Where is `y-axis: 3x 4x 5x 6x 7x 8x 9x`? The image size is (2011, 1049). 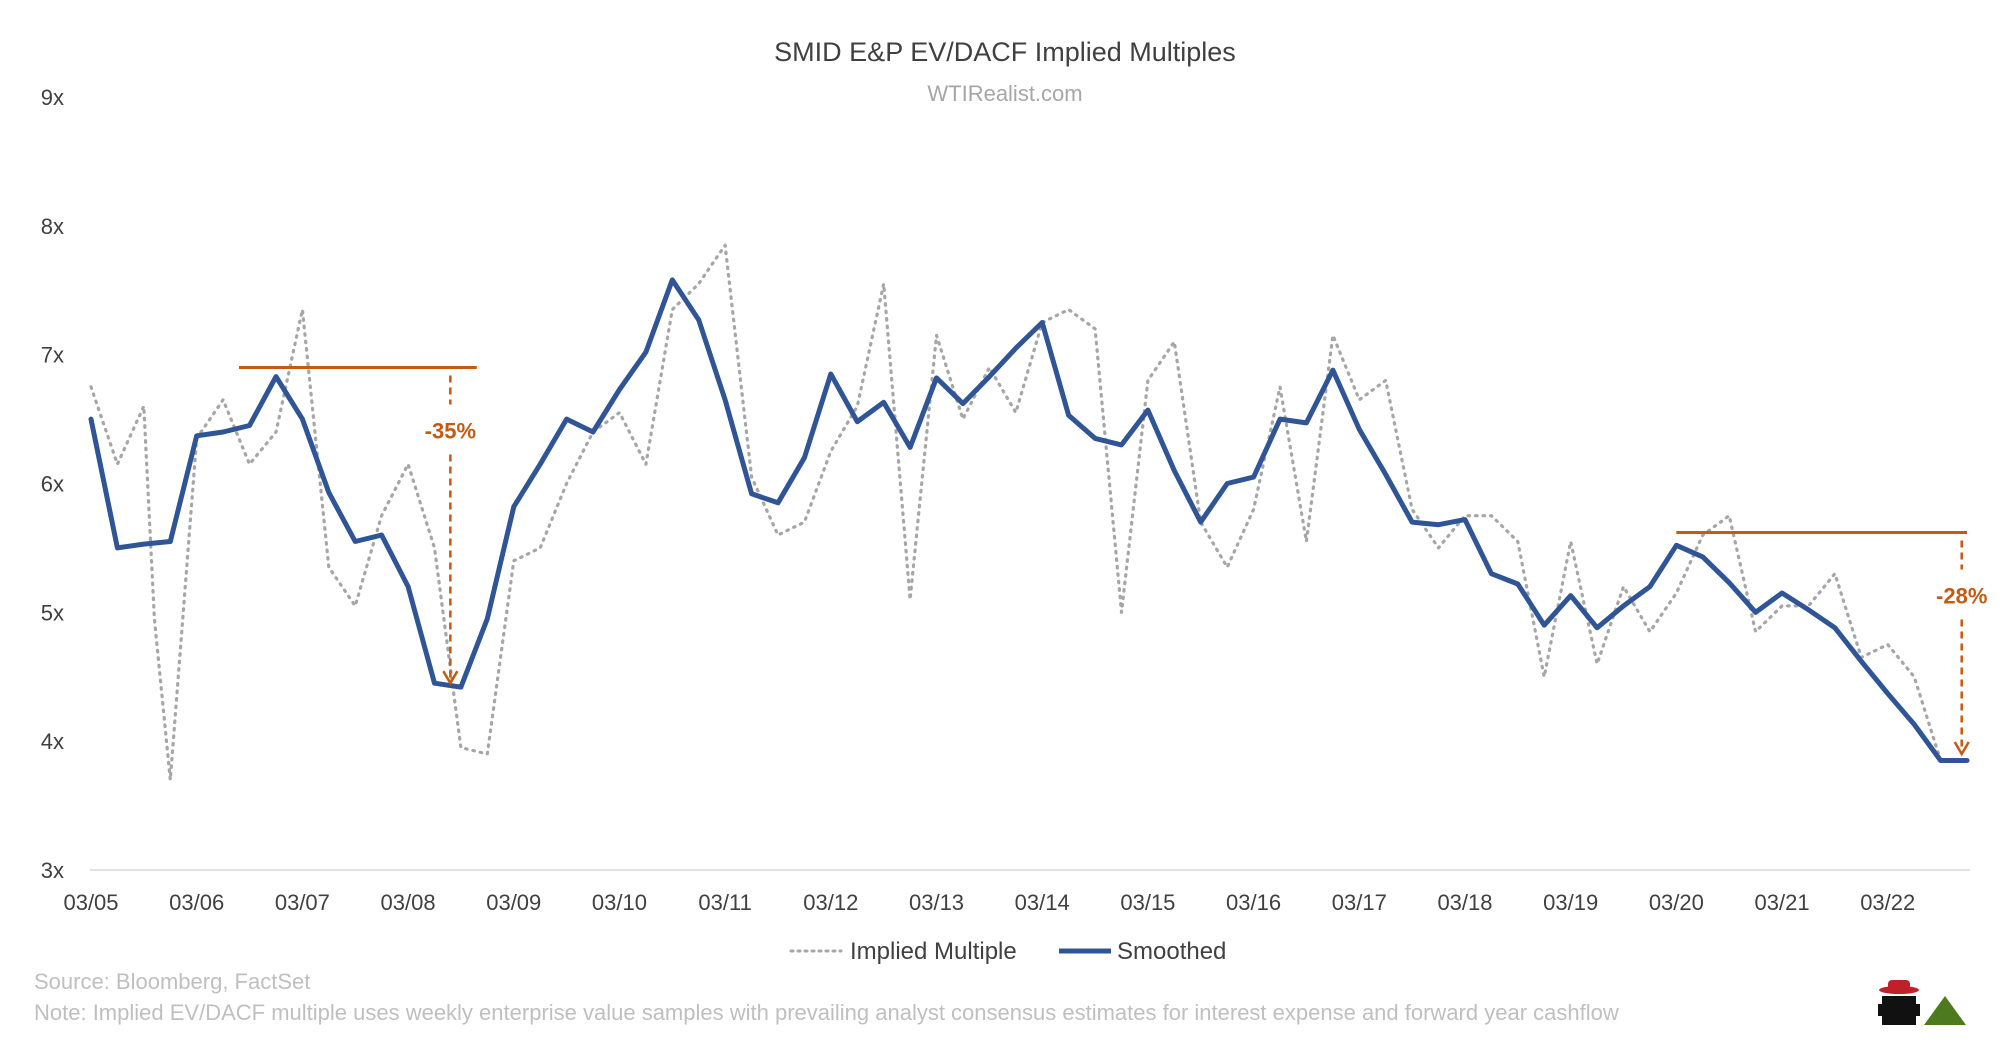
y-axis: 3x 4x 5x 6x 7x 8x 9x is located at coordinates (52, 484).